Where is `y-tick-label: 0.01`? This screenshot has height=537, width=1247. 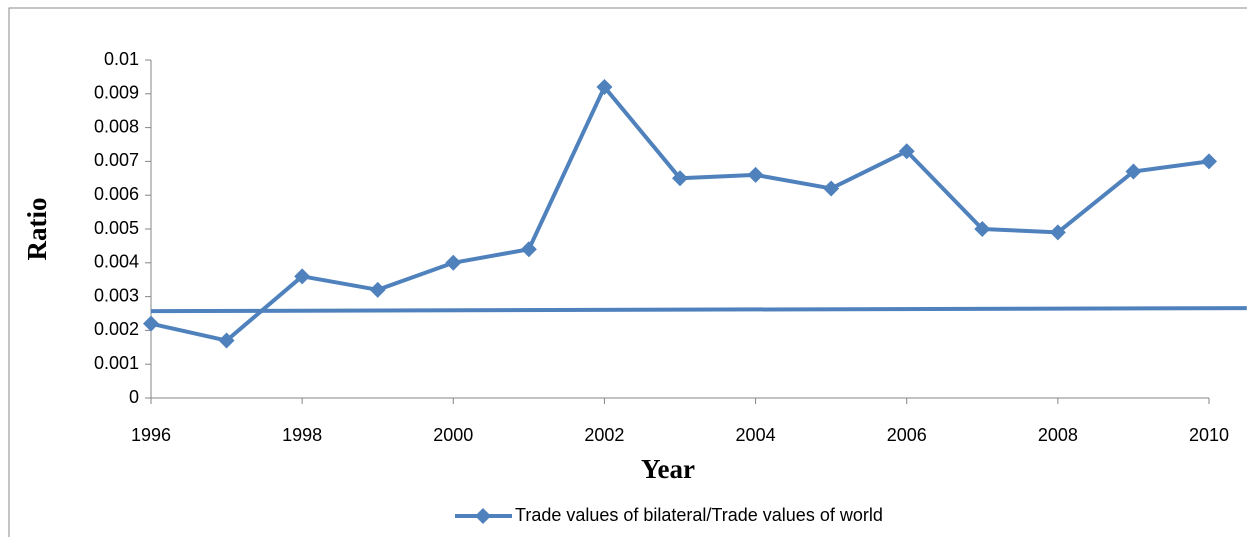 y-tick-label: 0.01 is located at coordinates (121, 59).